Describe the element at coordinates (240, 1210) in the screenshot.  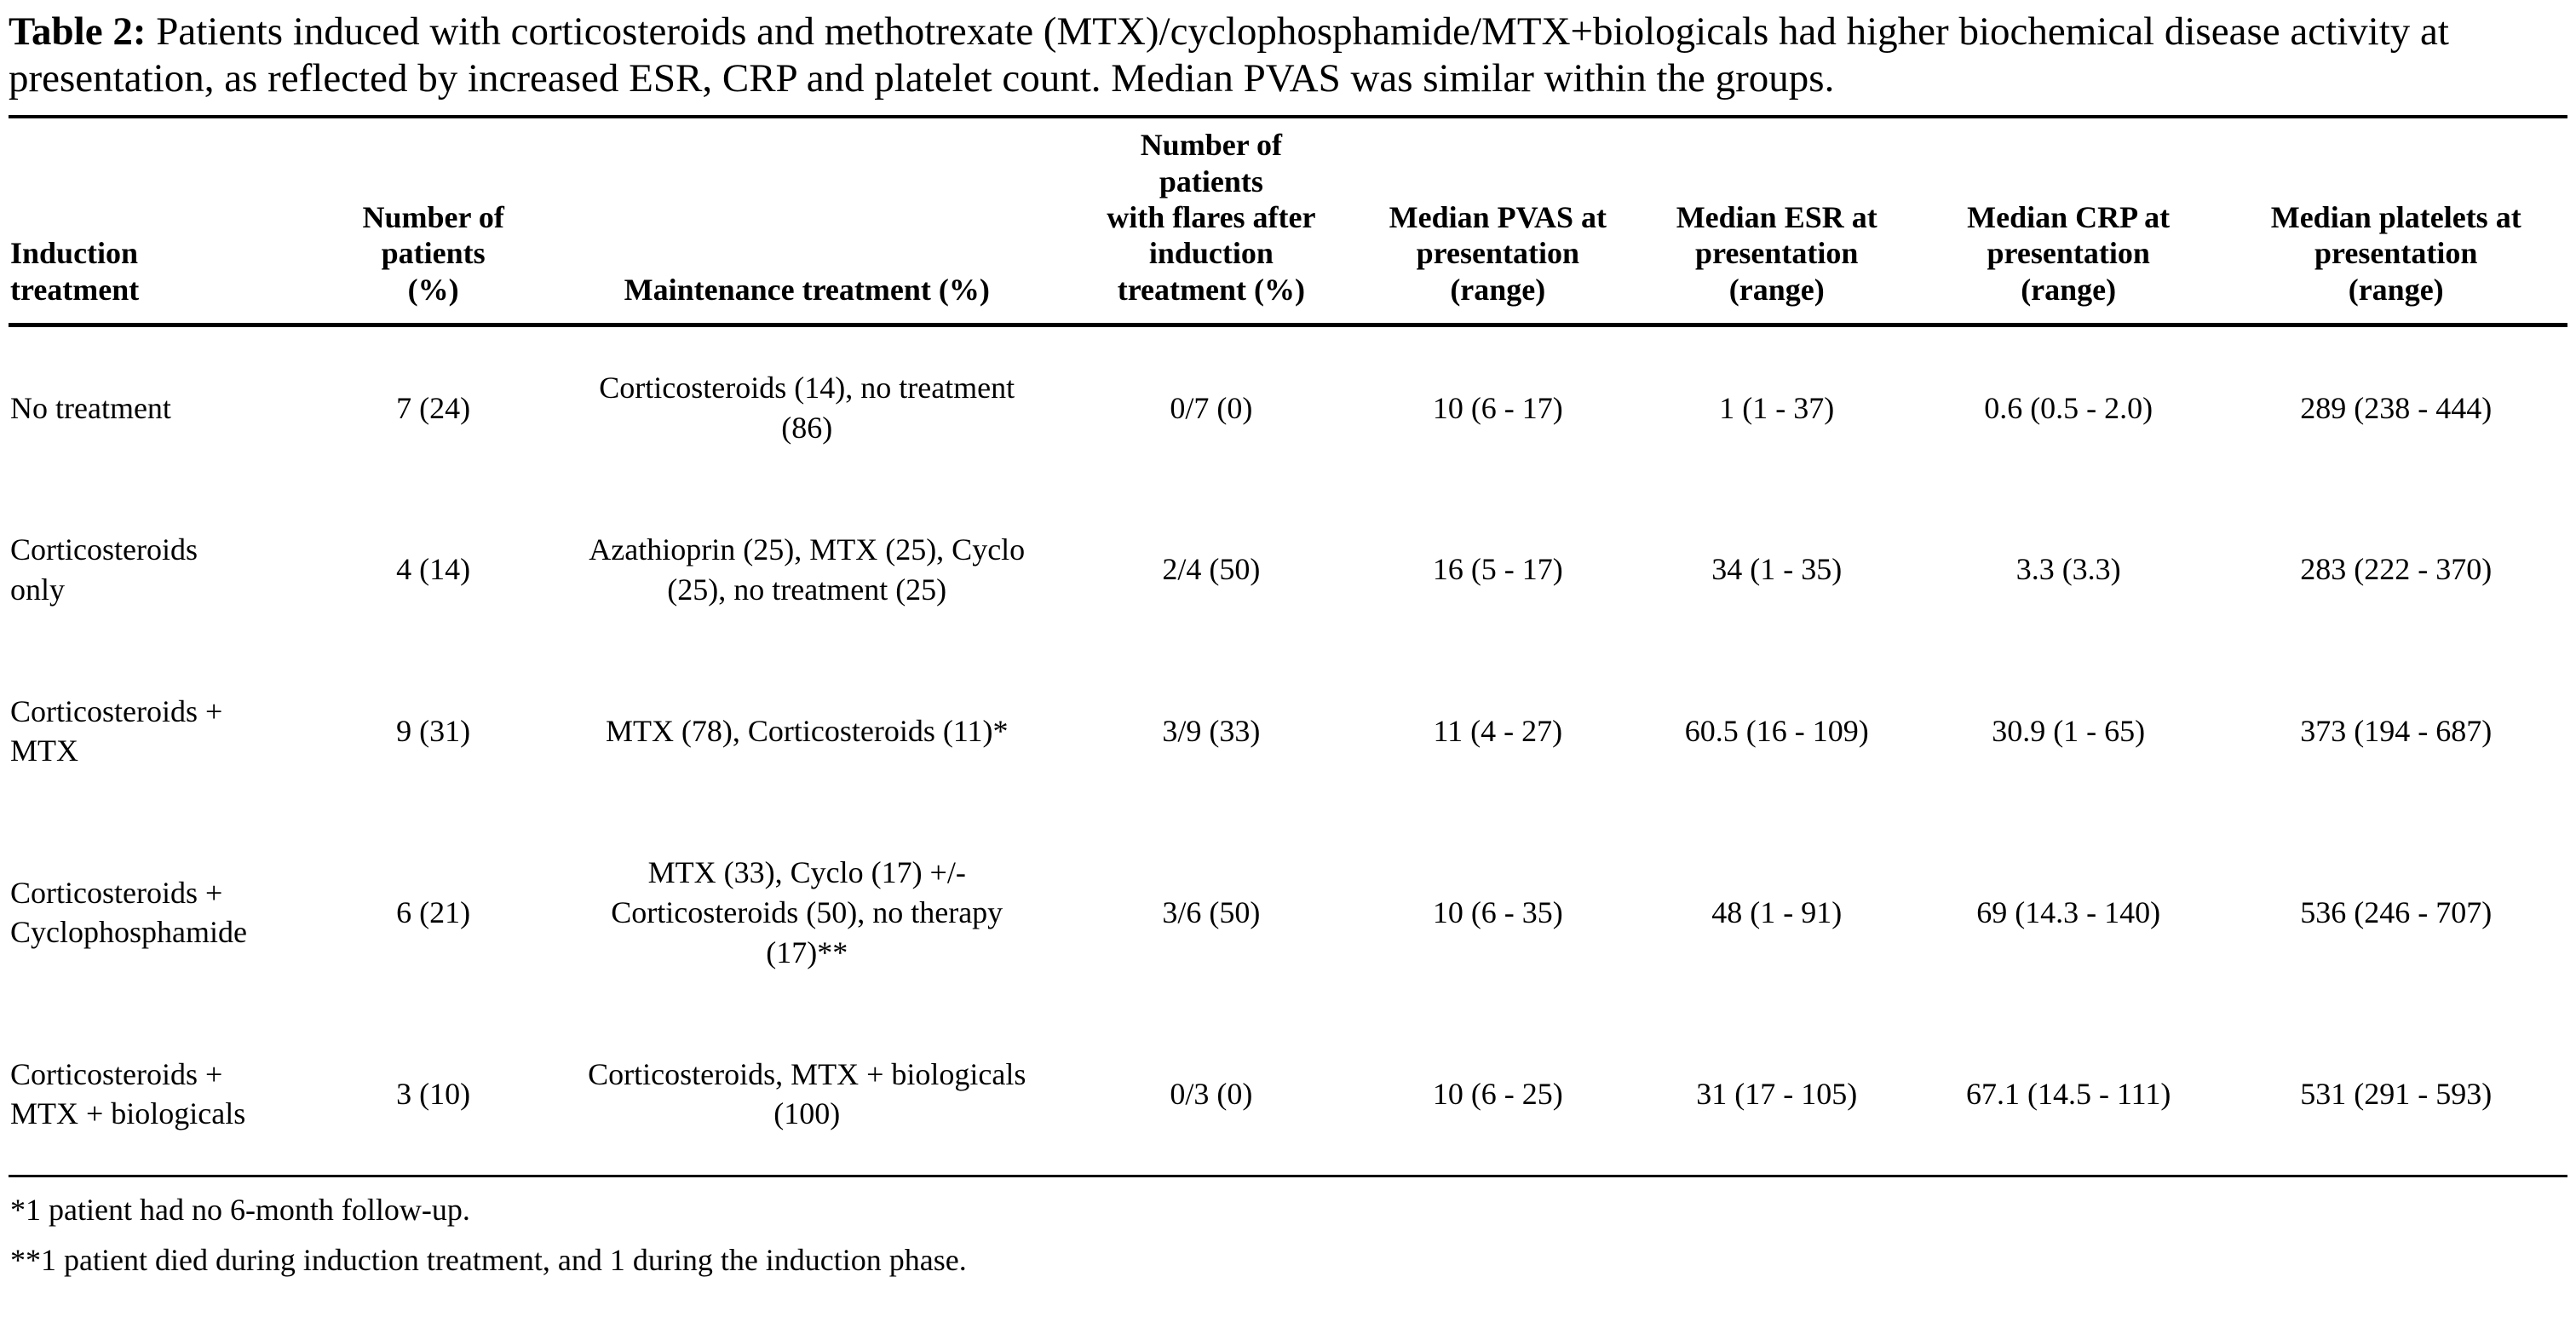
I see `footnote-1: *1 patient had no 6-month follow-up.` at that location.